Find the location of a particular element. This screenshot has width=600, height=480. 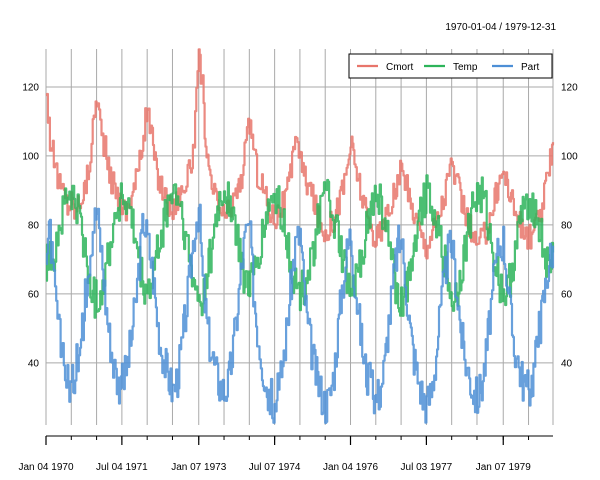

x-tick-label: Jul 03 1977 is located at coordinates (427, 467).